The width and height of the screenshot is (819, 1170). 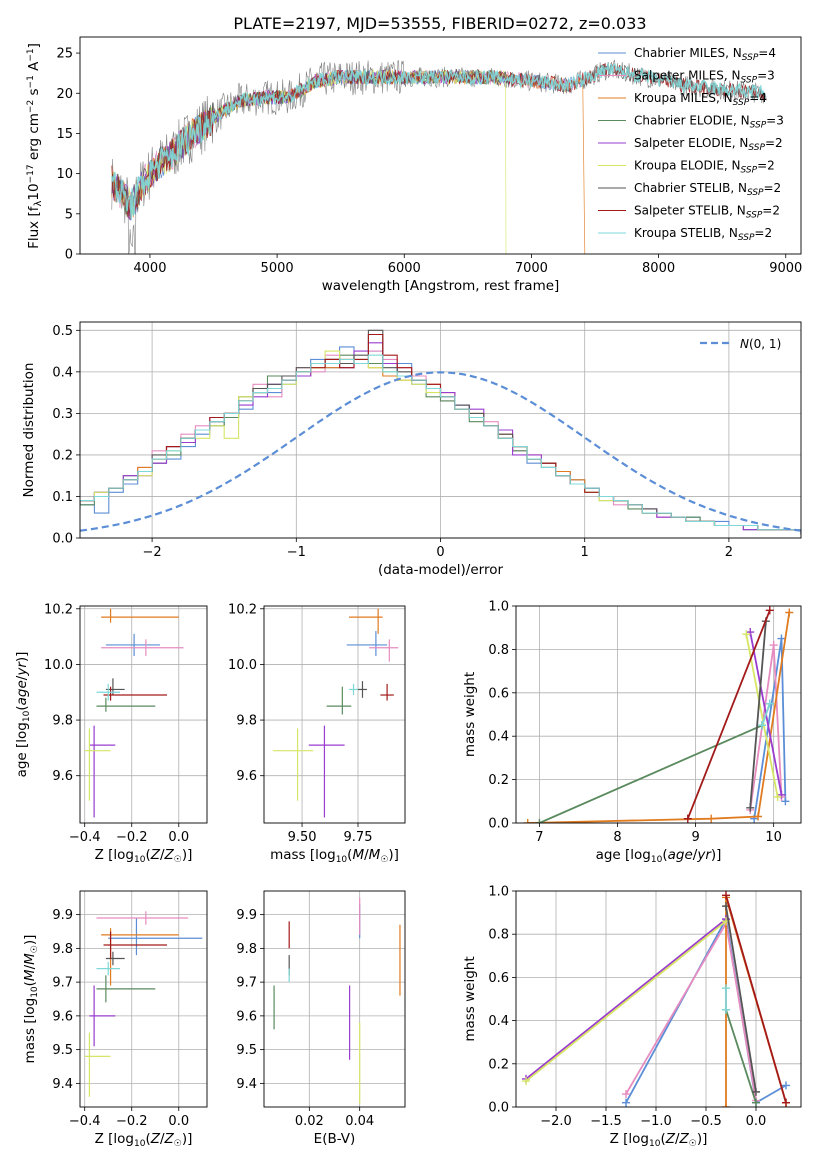 I want to click on x-tick-label: 0.02, so click(x=309, y=1121).